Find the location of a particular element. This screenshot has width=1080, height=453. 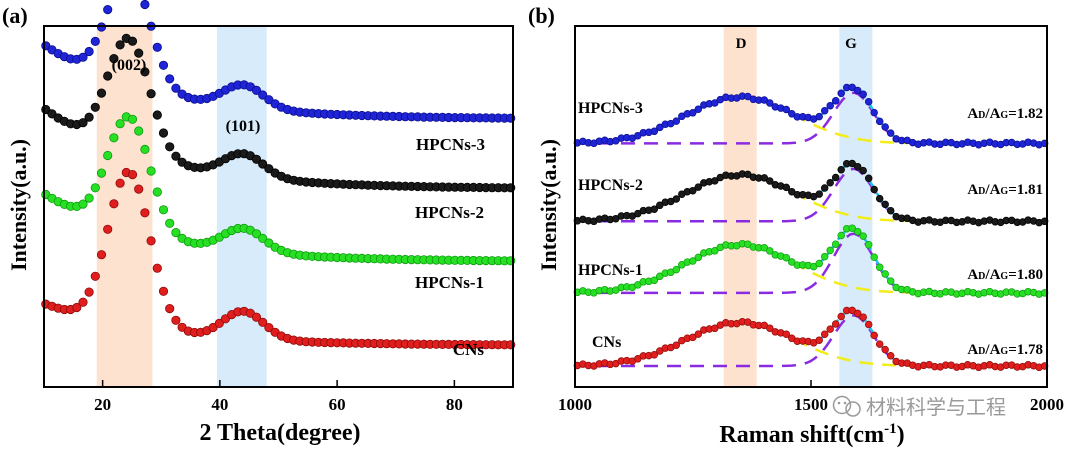

watermark-text: 材料科学与工程 is located at coordinates (936, 407).